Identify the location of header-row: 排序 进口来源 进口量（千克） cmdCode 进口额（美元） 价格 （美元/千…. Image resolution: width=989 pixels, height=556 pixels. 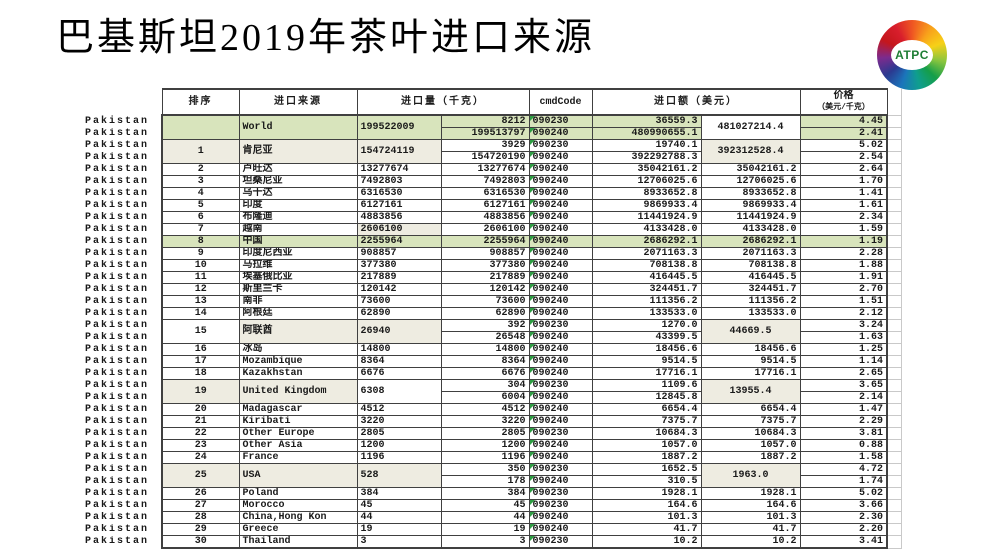
(493, 102).